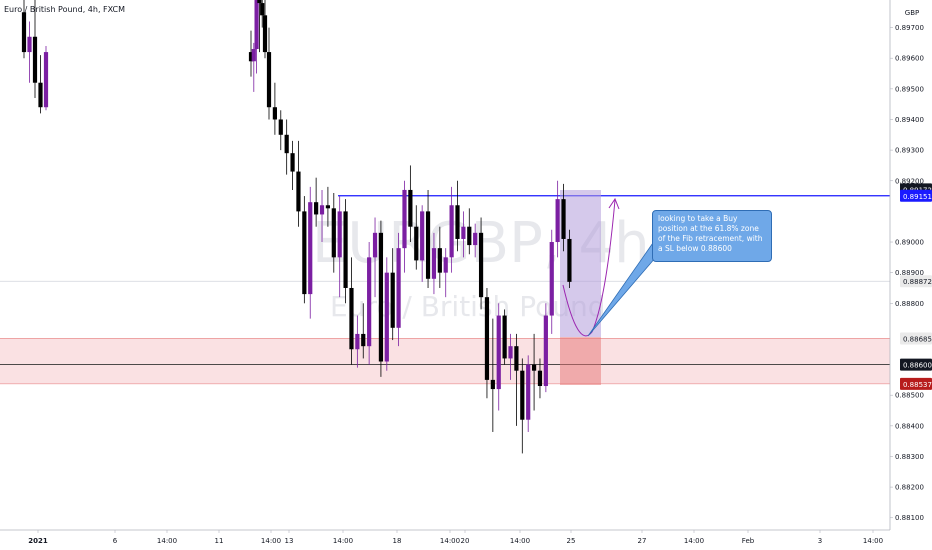 This screenshot has width=932, height=550. What do you see at coordinates (65, 9) in the screenshot?
I see `symbol-header: Euro / British Pound, 4h, FXCM` at bounding box center [65, 9].